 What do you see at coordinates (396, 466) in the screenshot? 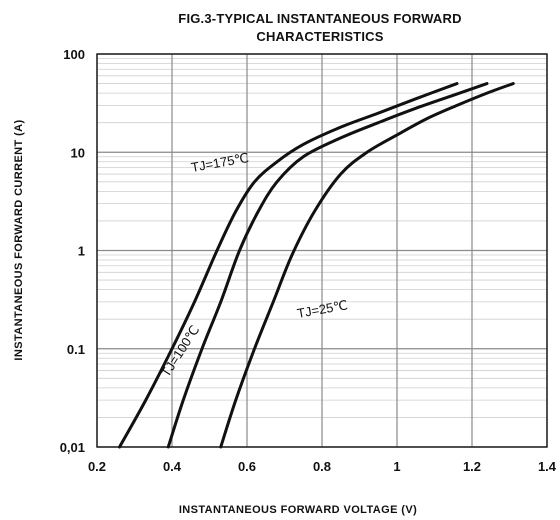
I see `x-tick-label: 1` at bounding box center [396, 466].